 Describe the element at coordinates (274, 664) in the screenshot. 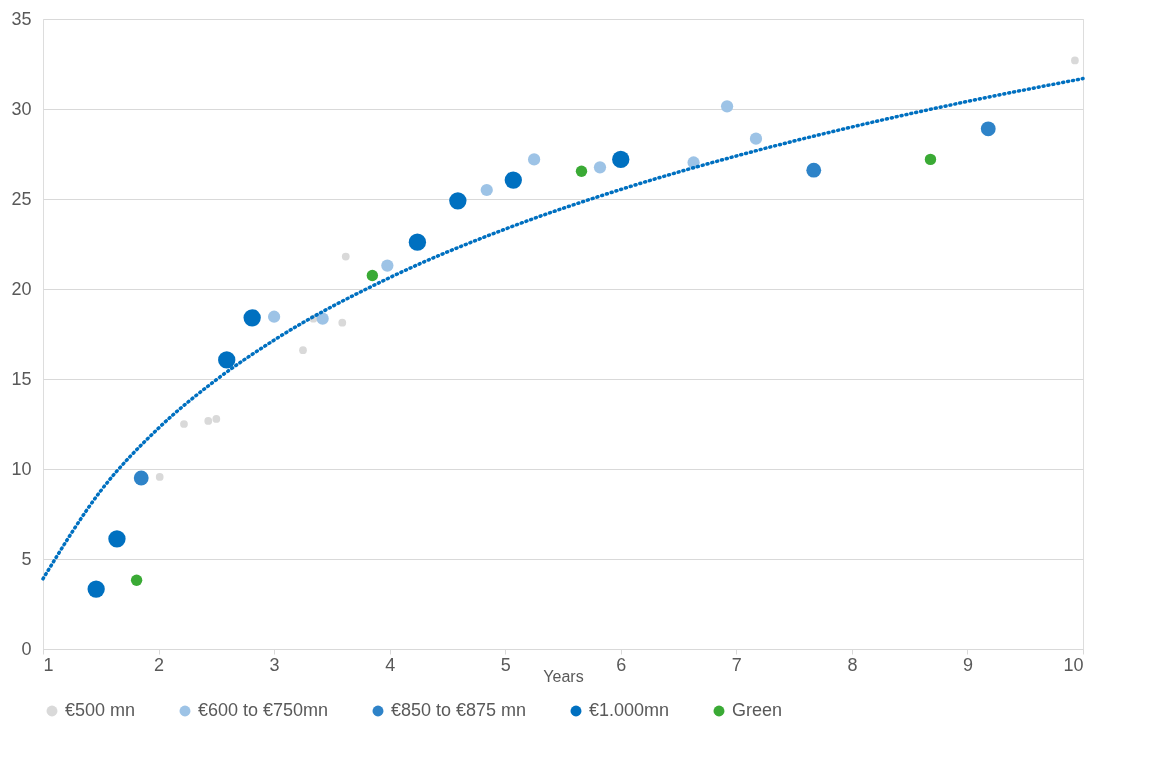

I see `x-tick-label: 3` at that location.